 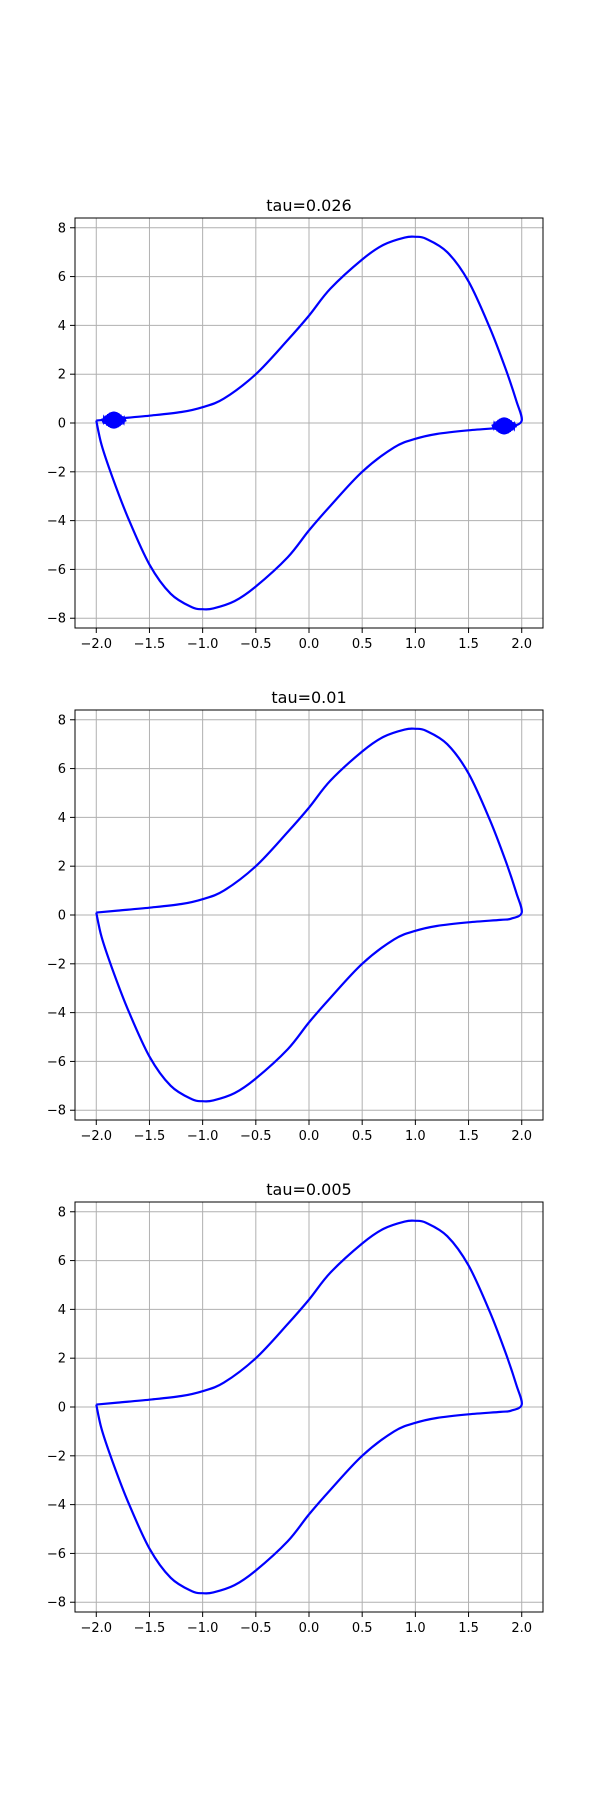 I want to click on subplot-3-title: tau=0.005, so click(x=308, y=1189).